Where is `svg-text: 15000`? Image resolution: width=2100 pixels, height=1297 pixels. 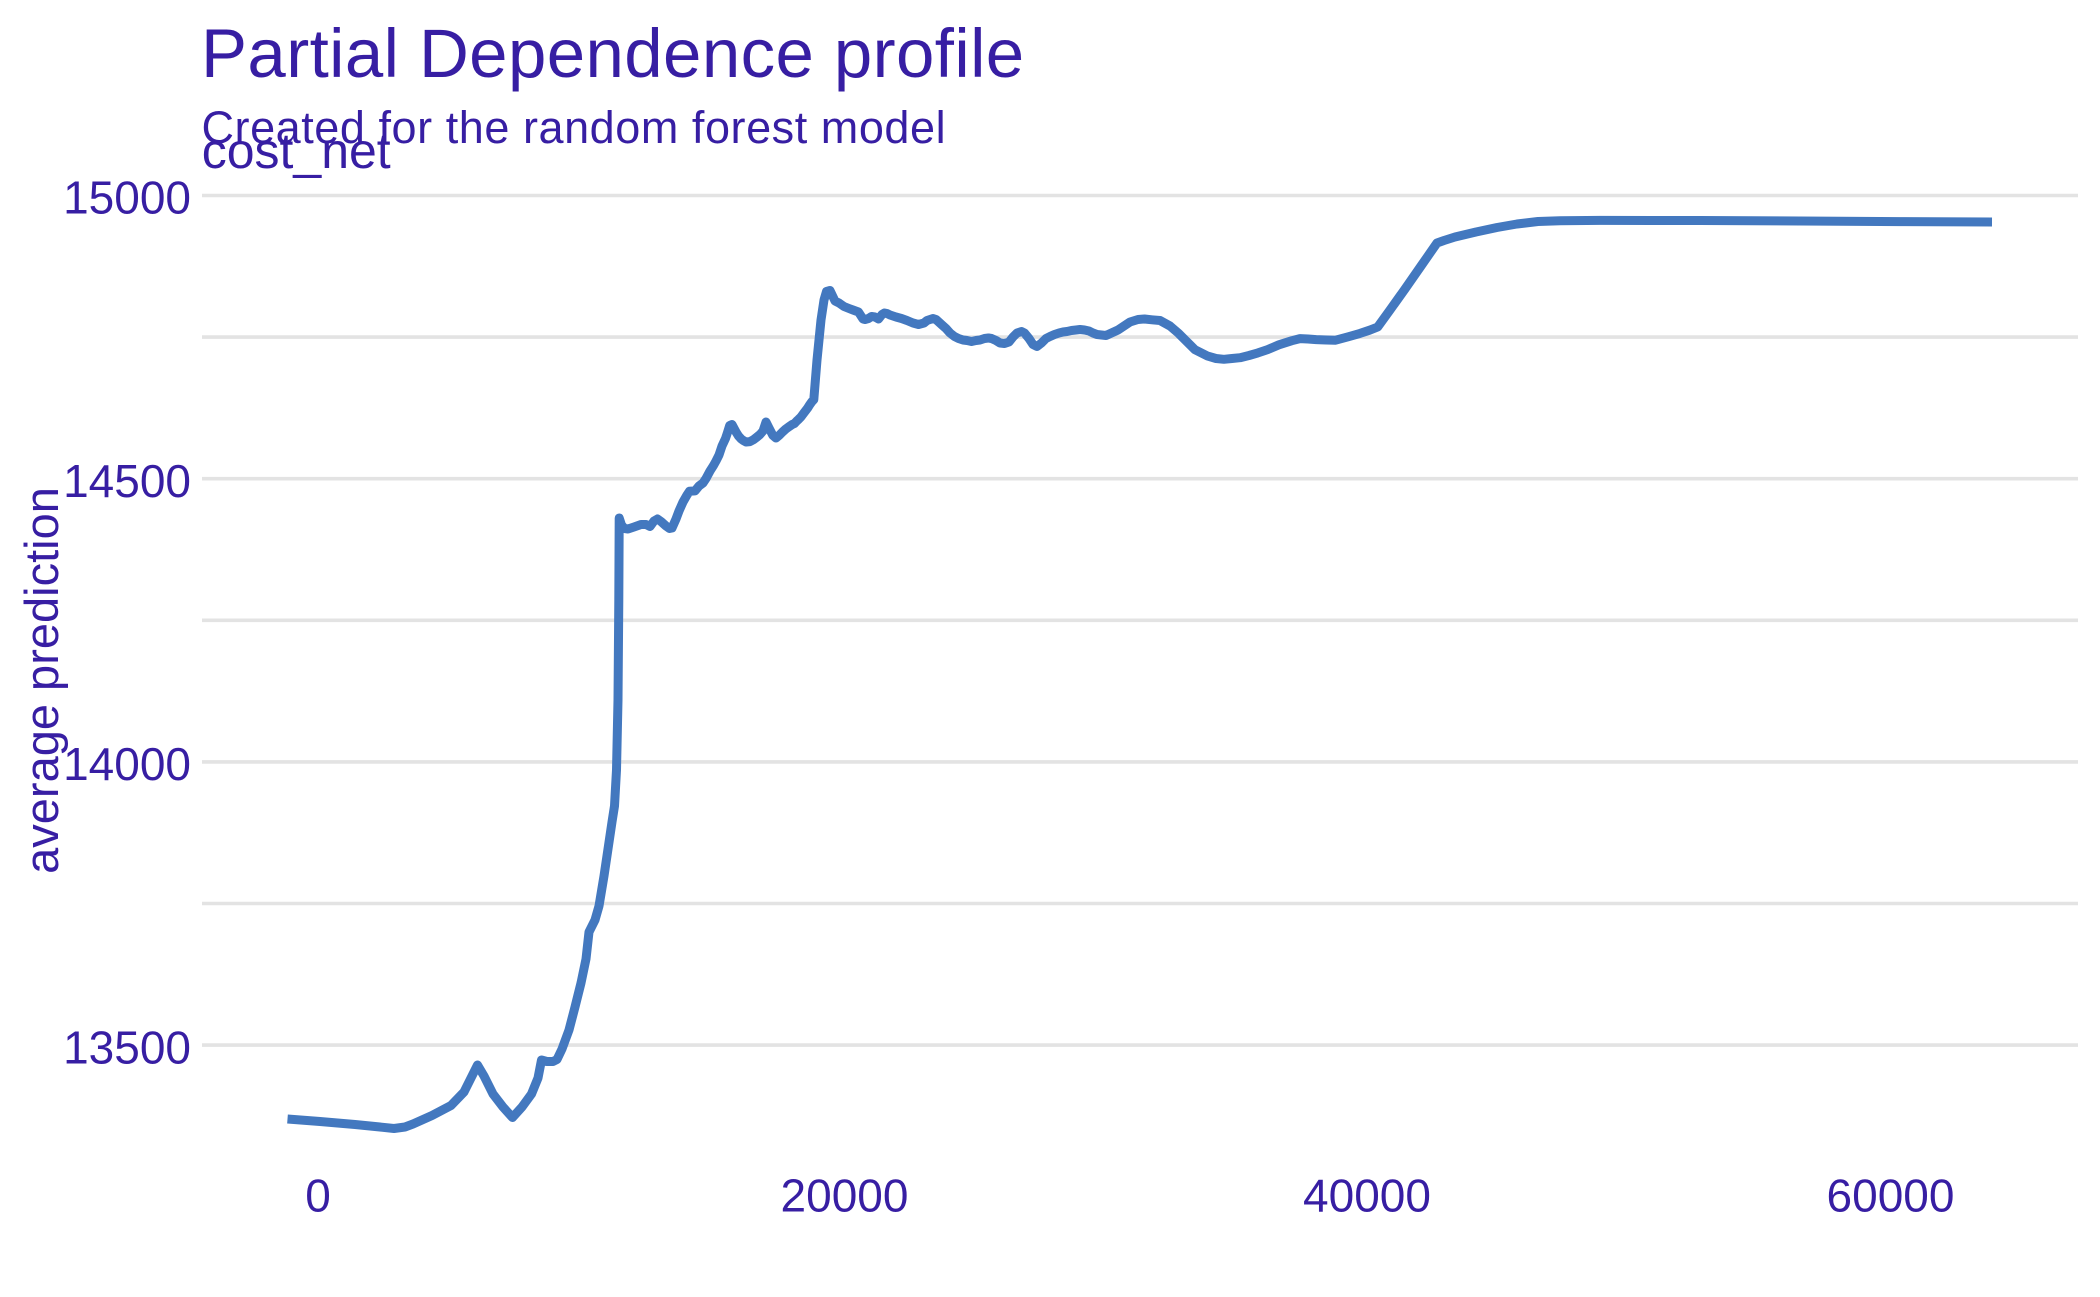
svg-text: 15000 is located at coordinates (127, 198).